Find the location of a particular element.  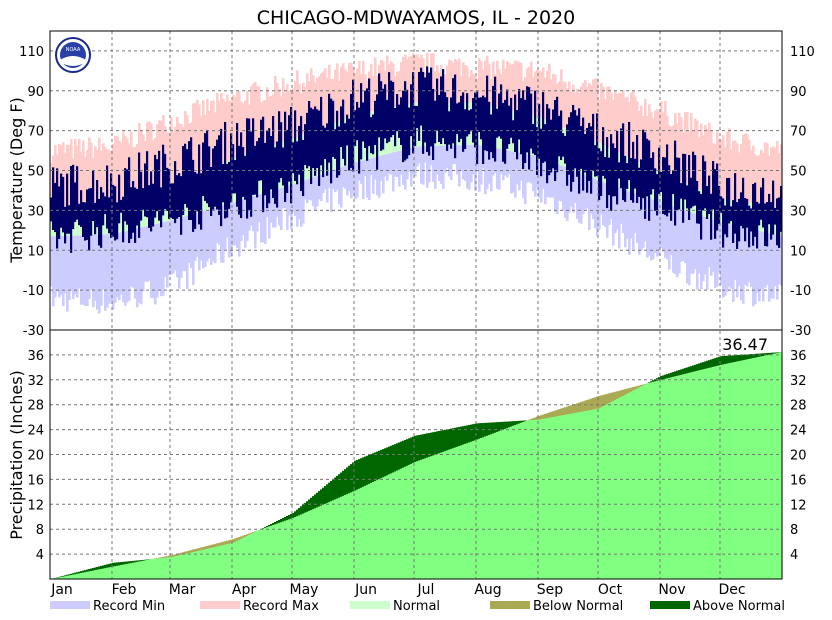

temp-tick-left: 30 is located at coordinates (35, 211).